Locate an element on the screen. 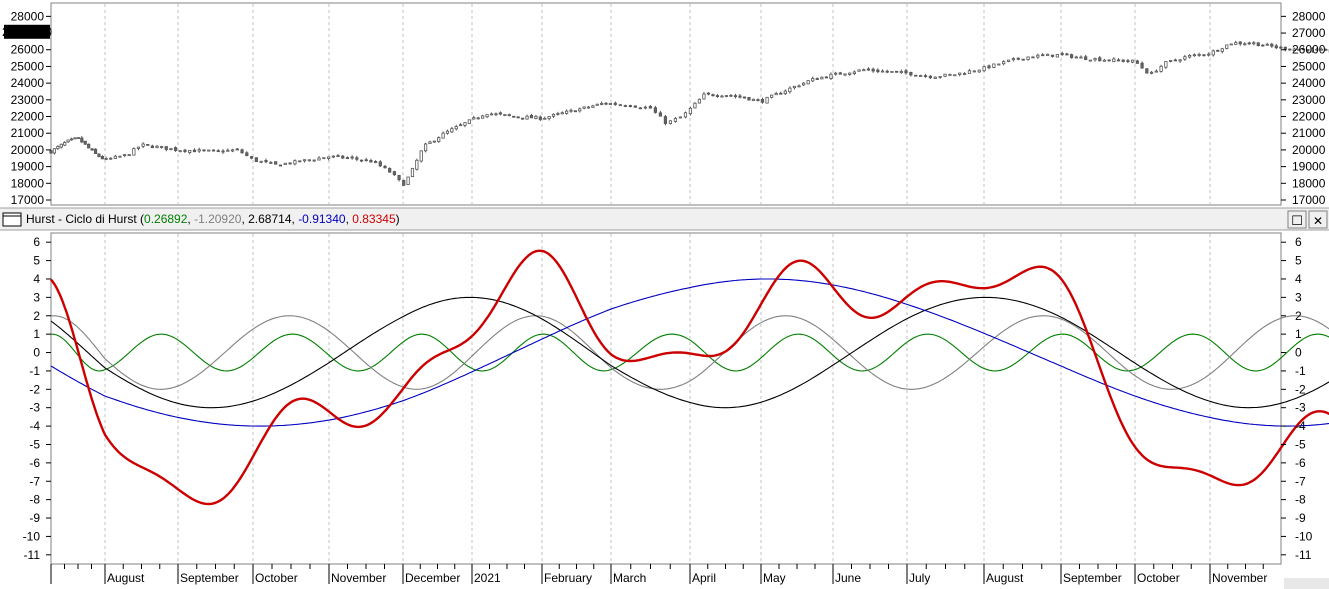  close-button: ✕ is located at coordinates (1318, 219).